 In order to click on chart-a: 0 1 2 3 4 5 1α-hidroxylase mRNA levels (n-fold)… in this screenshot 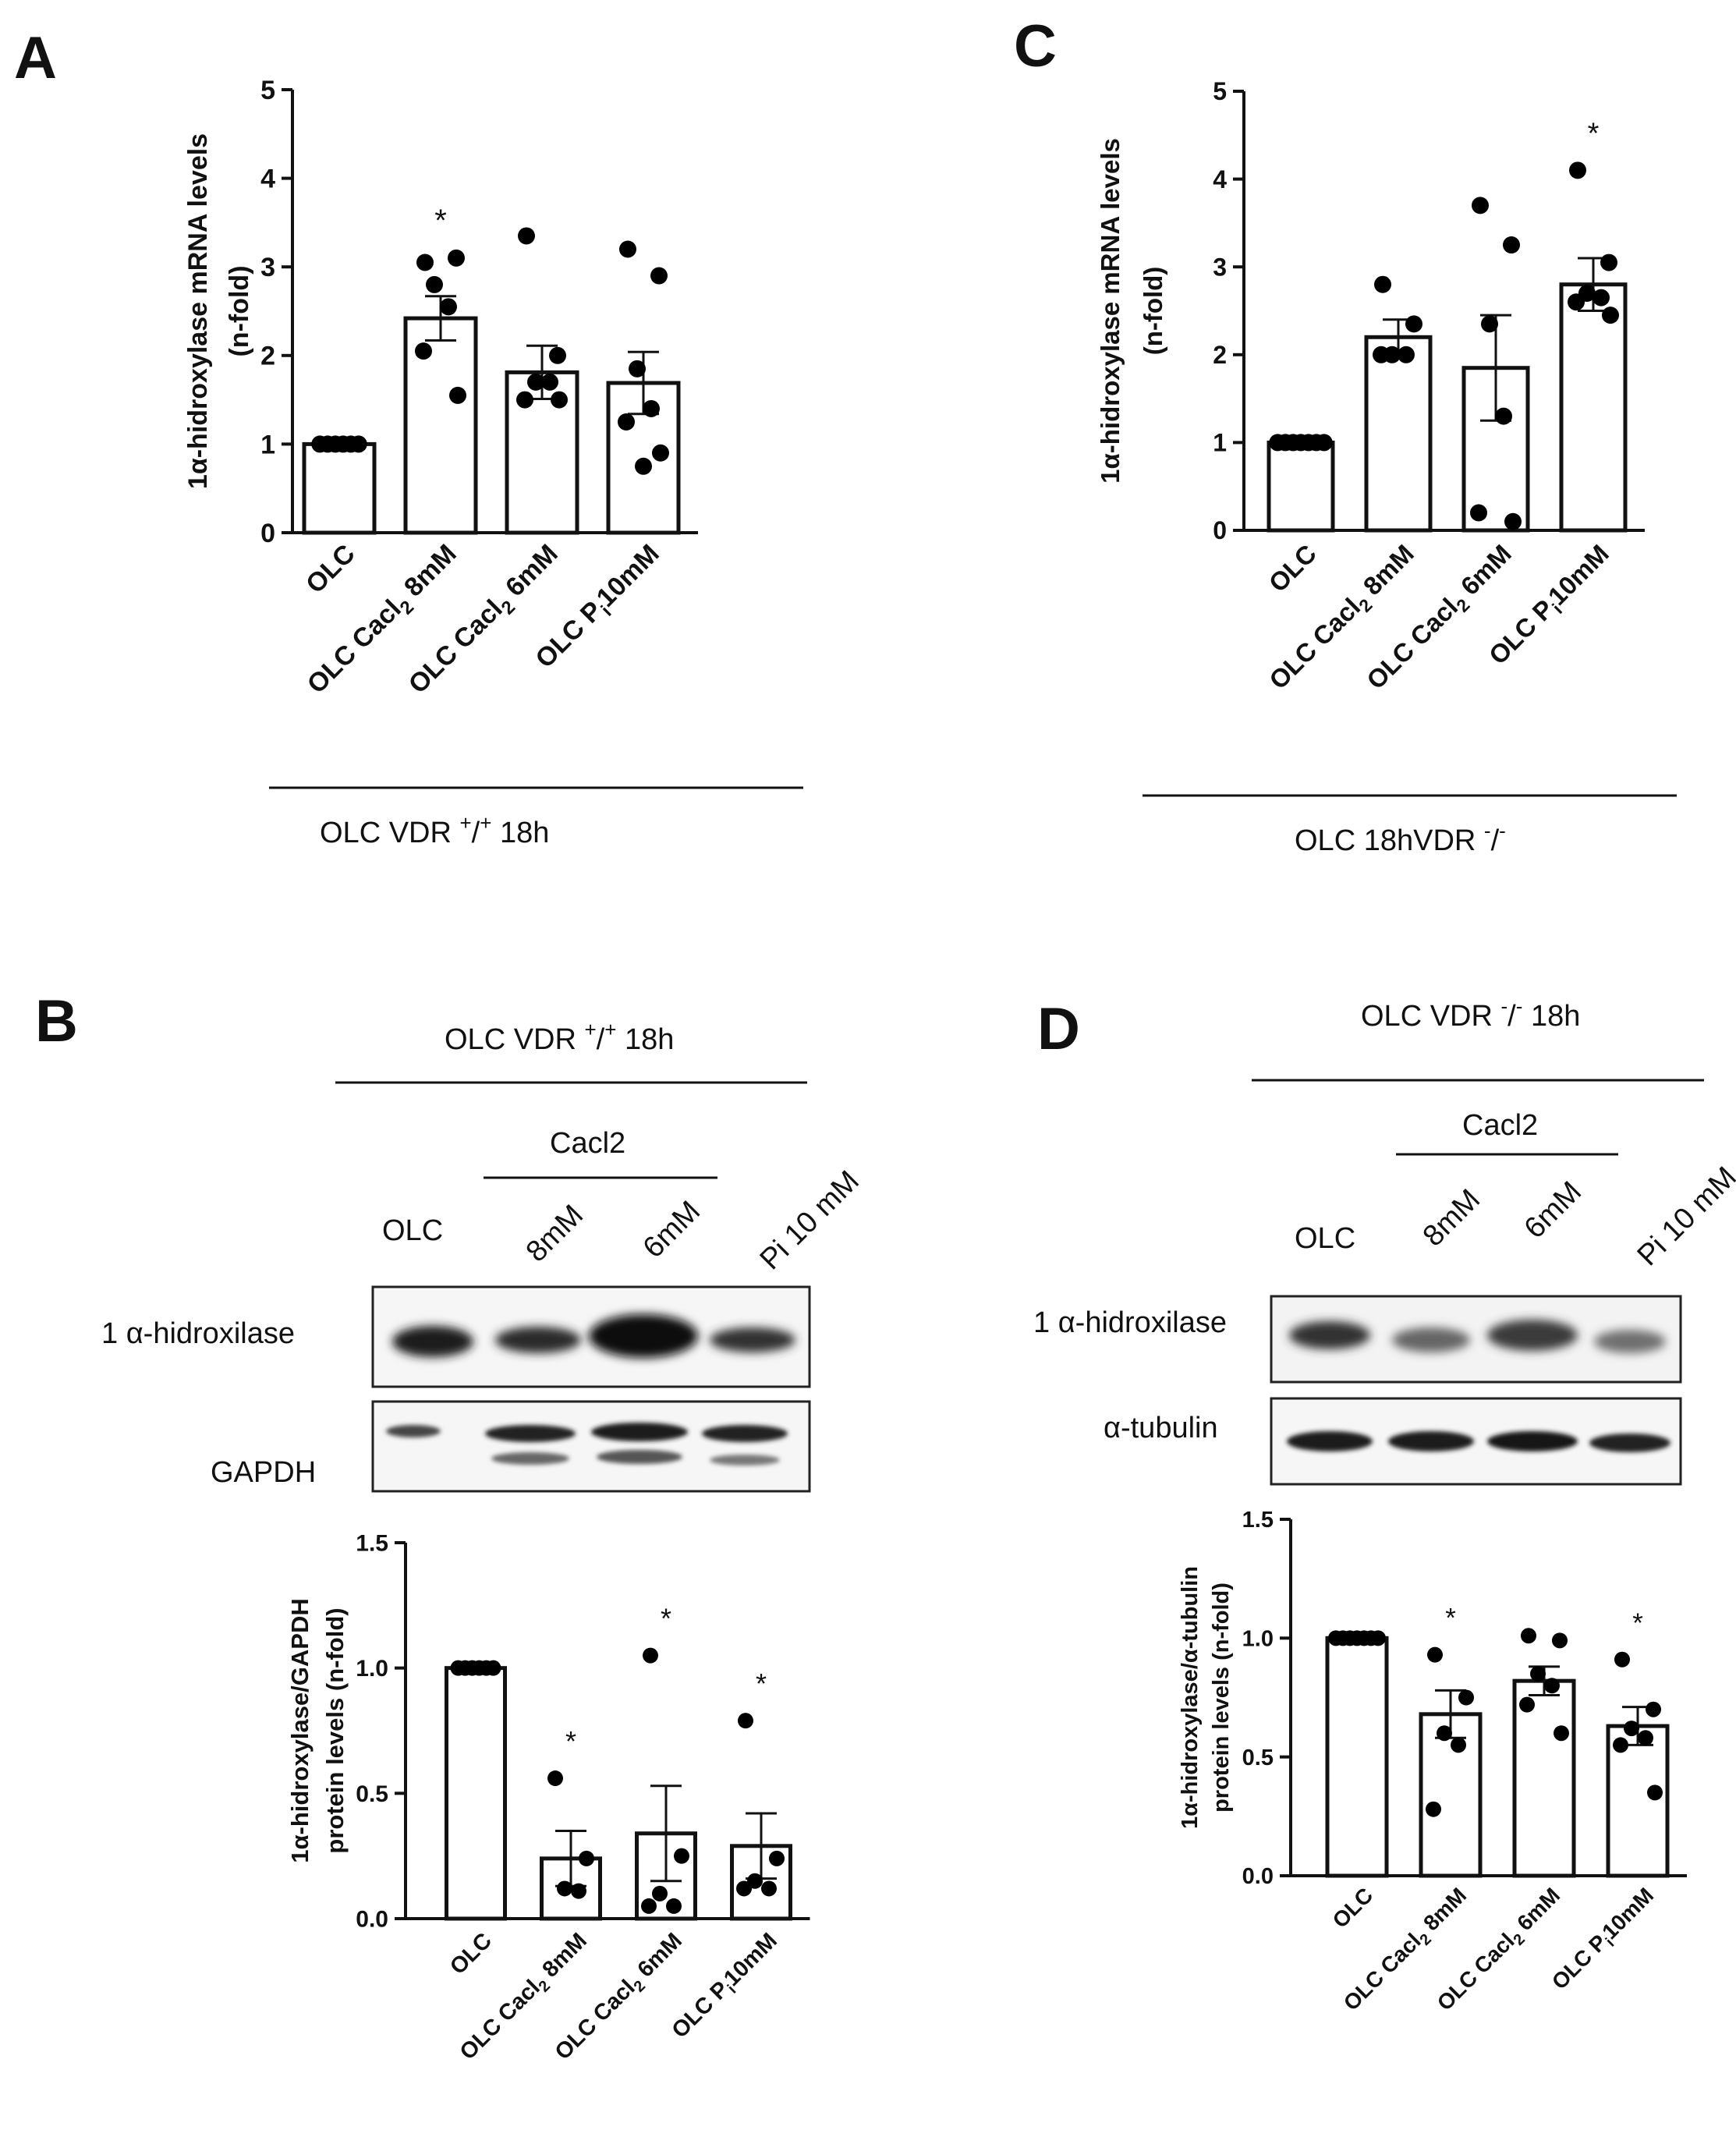, I will do `click(441, 390)`.